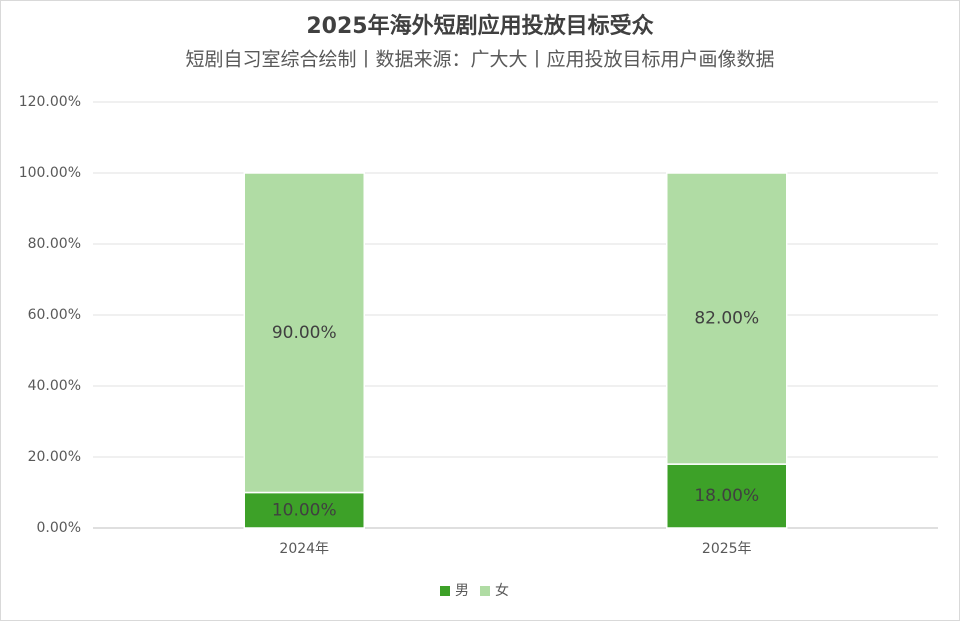  Describe the element at coordinates (54, 315) in the screenshot. I see `y-tick-label: 60.00%` at that location.